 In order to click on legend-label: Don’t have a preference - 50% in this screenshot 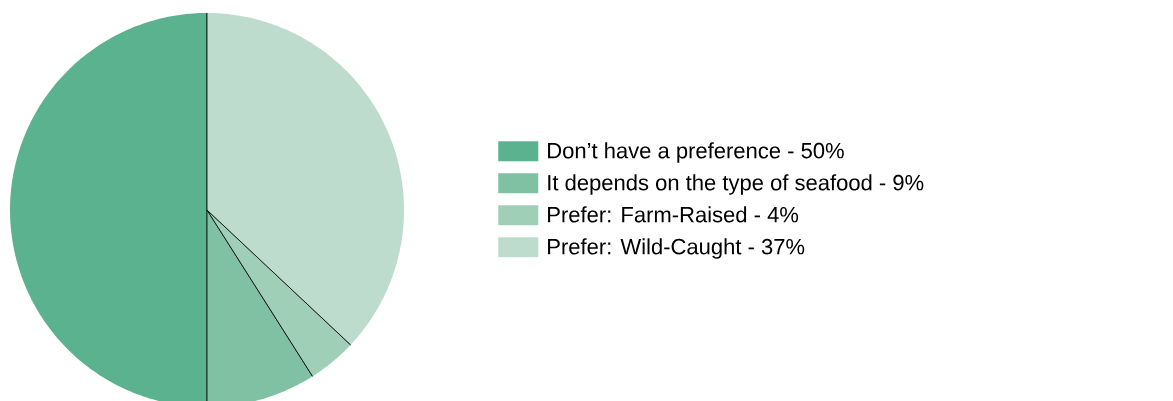, I will do `click(696, 152)`.